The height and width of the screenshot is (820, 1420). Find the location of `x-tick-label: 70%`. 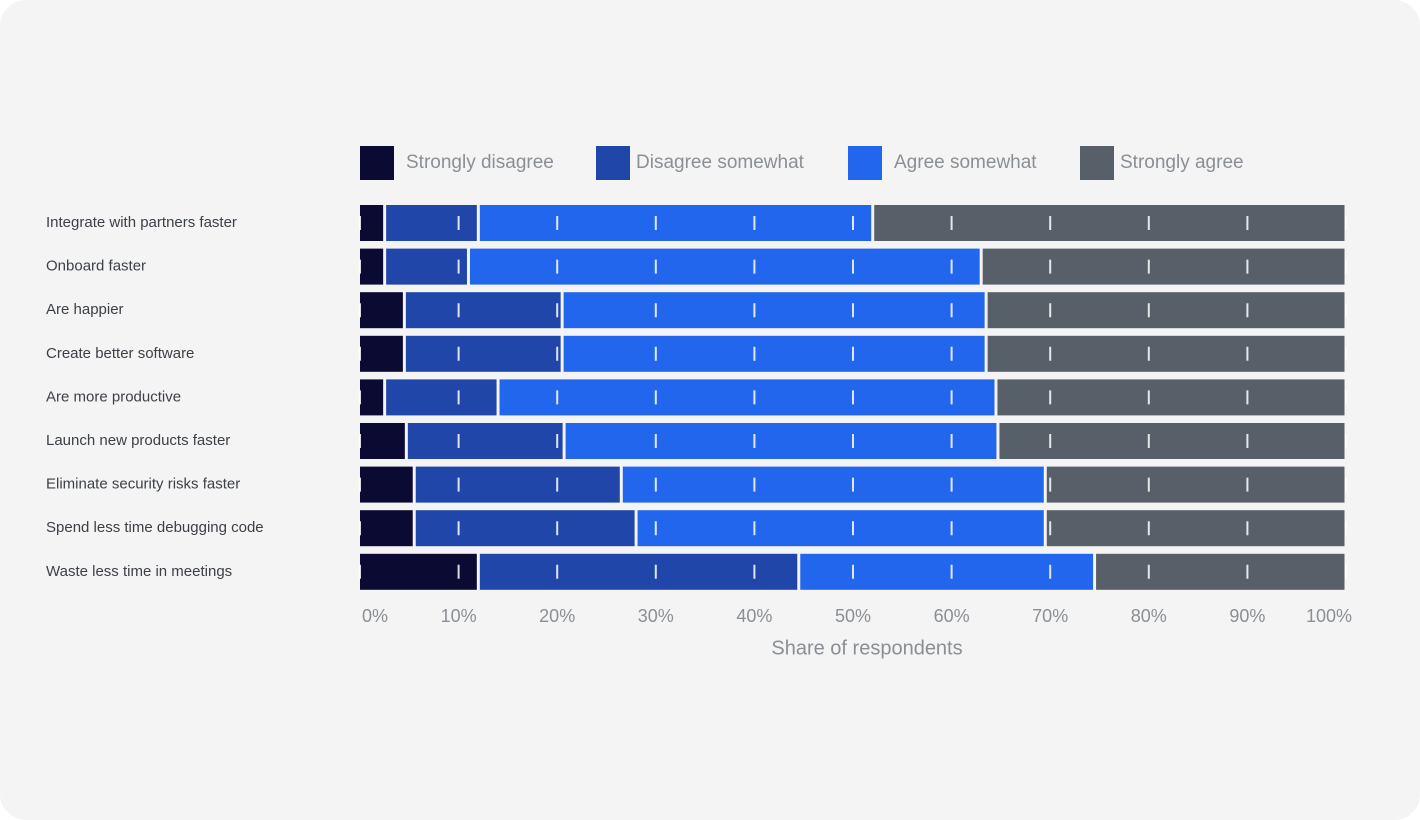

x-tick-label: 70% is located at coordinates (1050, 616).